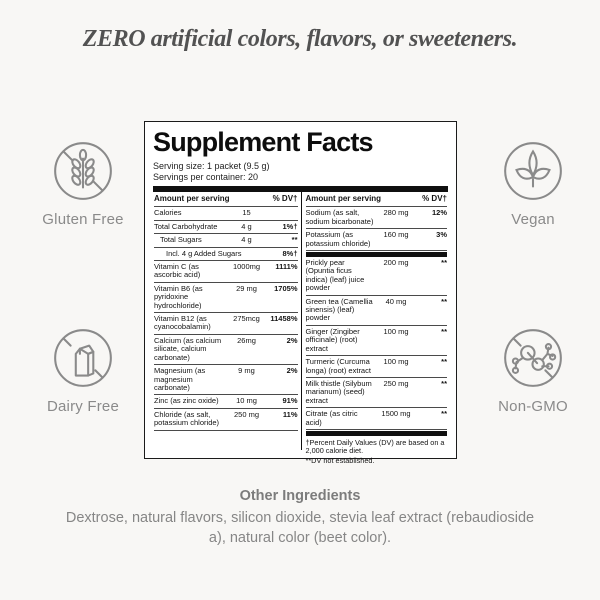 Image resolution: width=600 pixels, height=600 pixels. What do you see at coordinates (263, 142) in the screenshot?
I see `panel-title: Supplement Facts` at bounding box center [263, 142].